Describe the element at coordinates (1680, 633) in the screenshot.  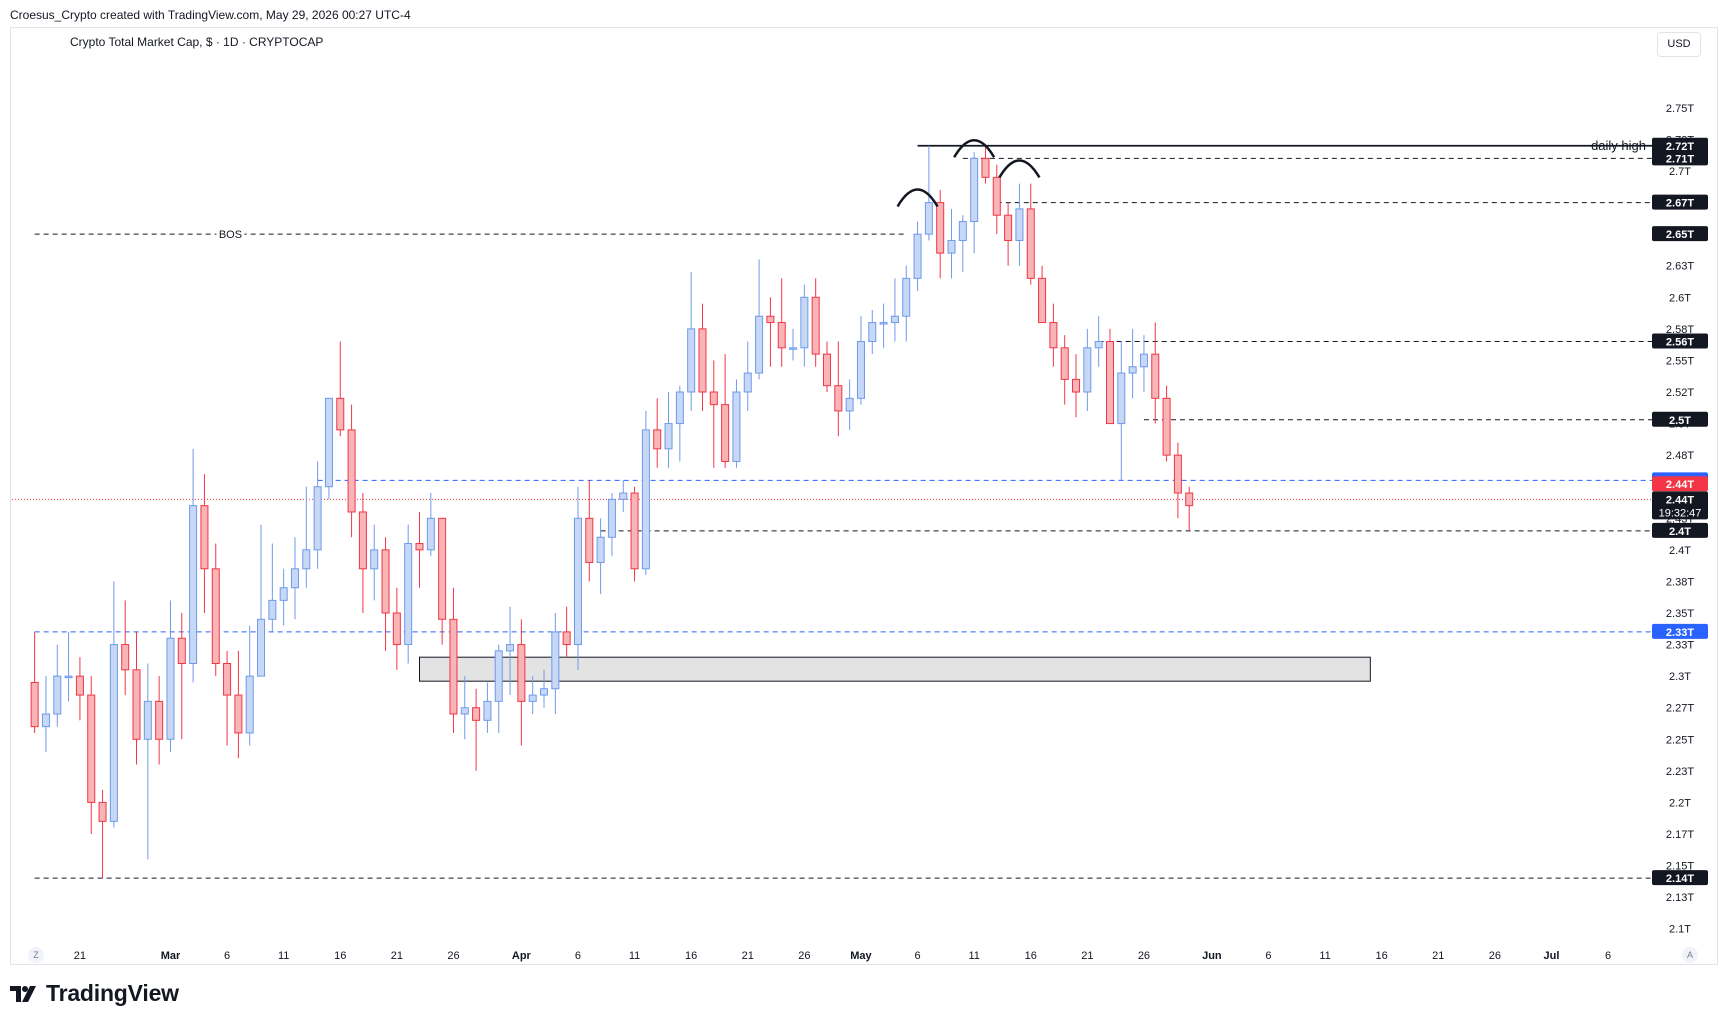
I see `price-tag-level-233: 2.33T` at that location.